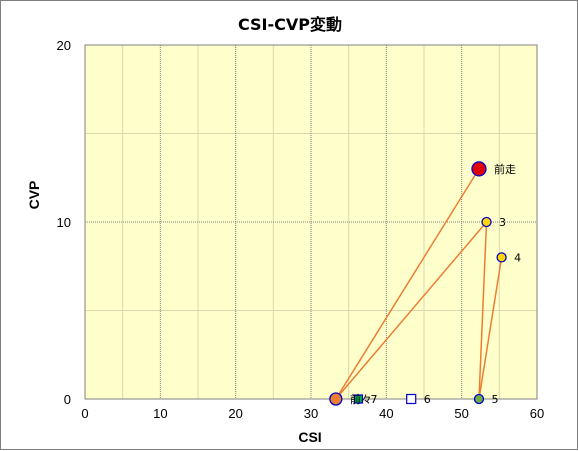 The image size is (578, 451). What do you see at coordinates (34, 195) in the screenshot?
I see `y-axis-label: CVP` at bounding box center [34, 195].